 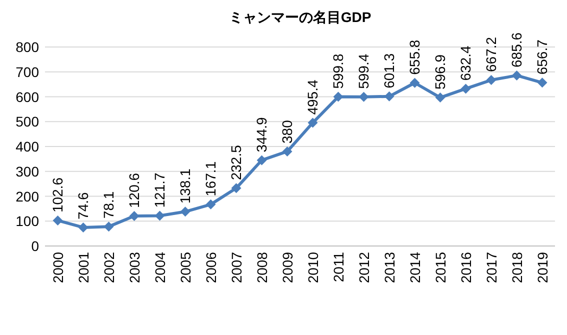 What do you see at coordinates (516, 268) in the screenshot?
I see `x-tick-label: 2018` at bounding box center [516, 268].